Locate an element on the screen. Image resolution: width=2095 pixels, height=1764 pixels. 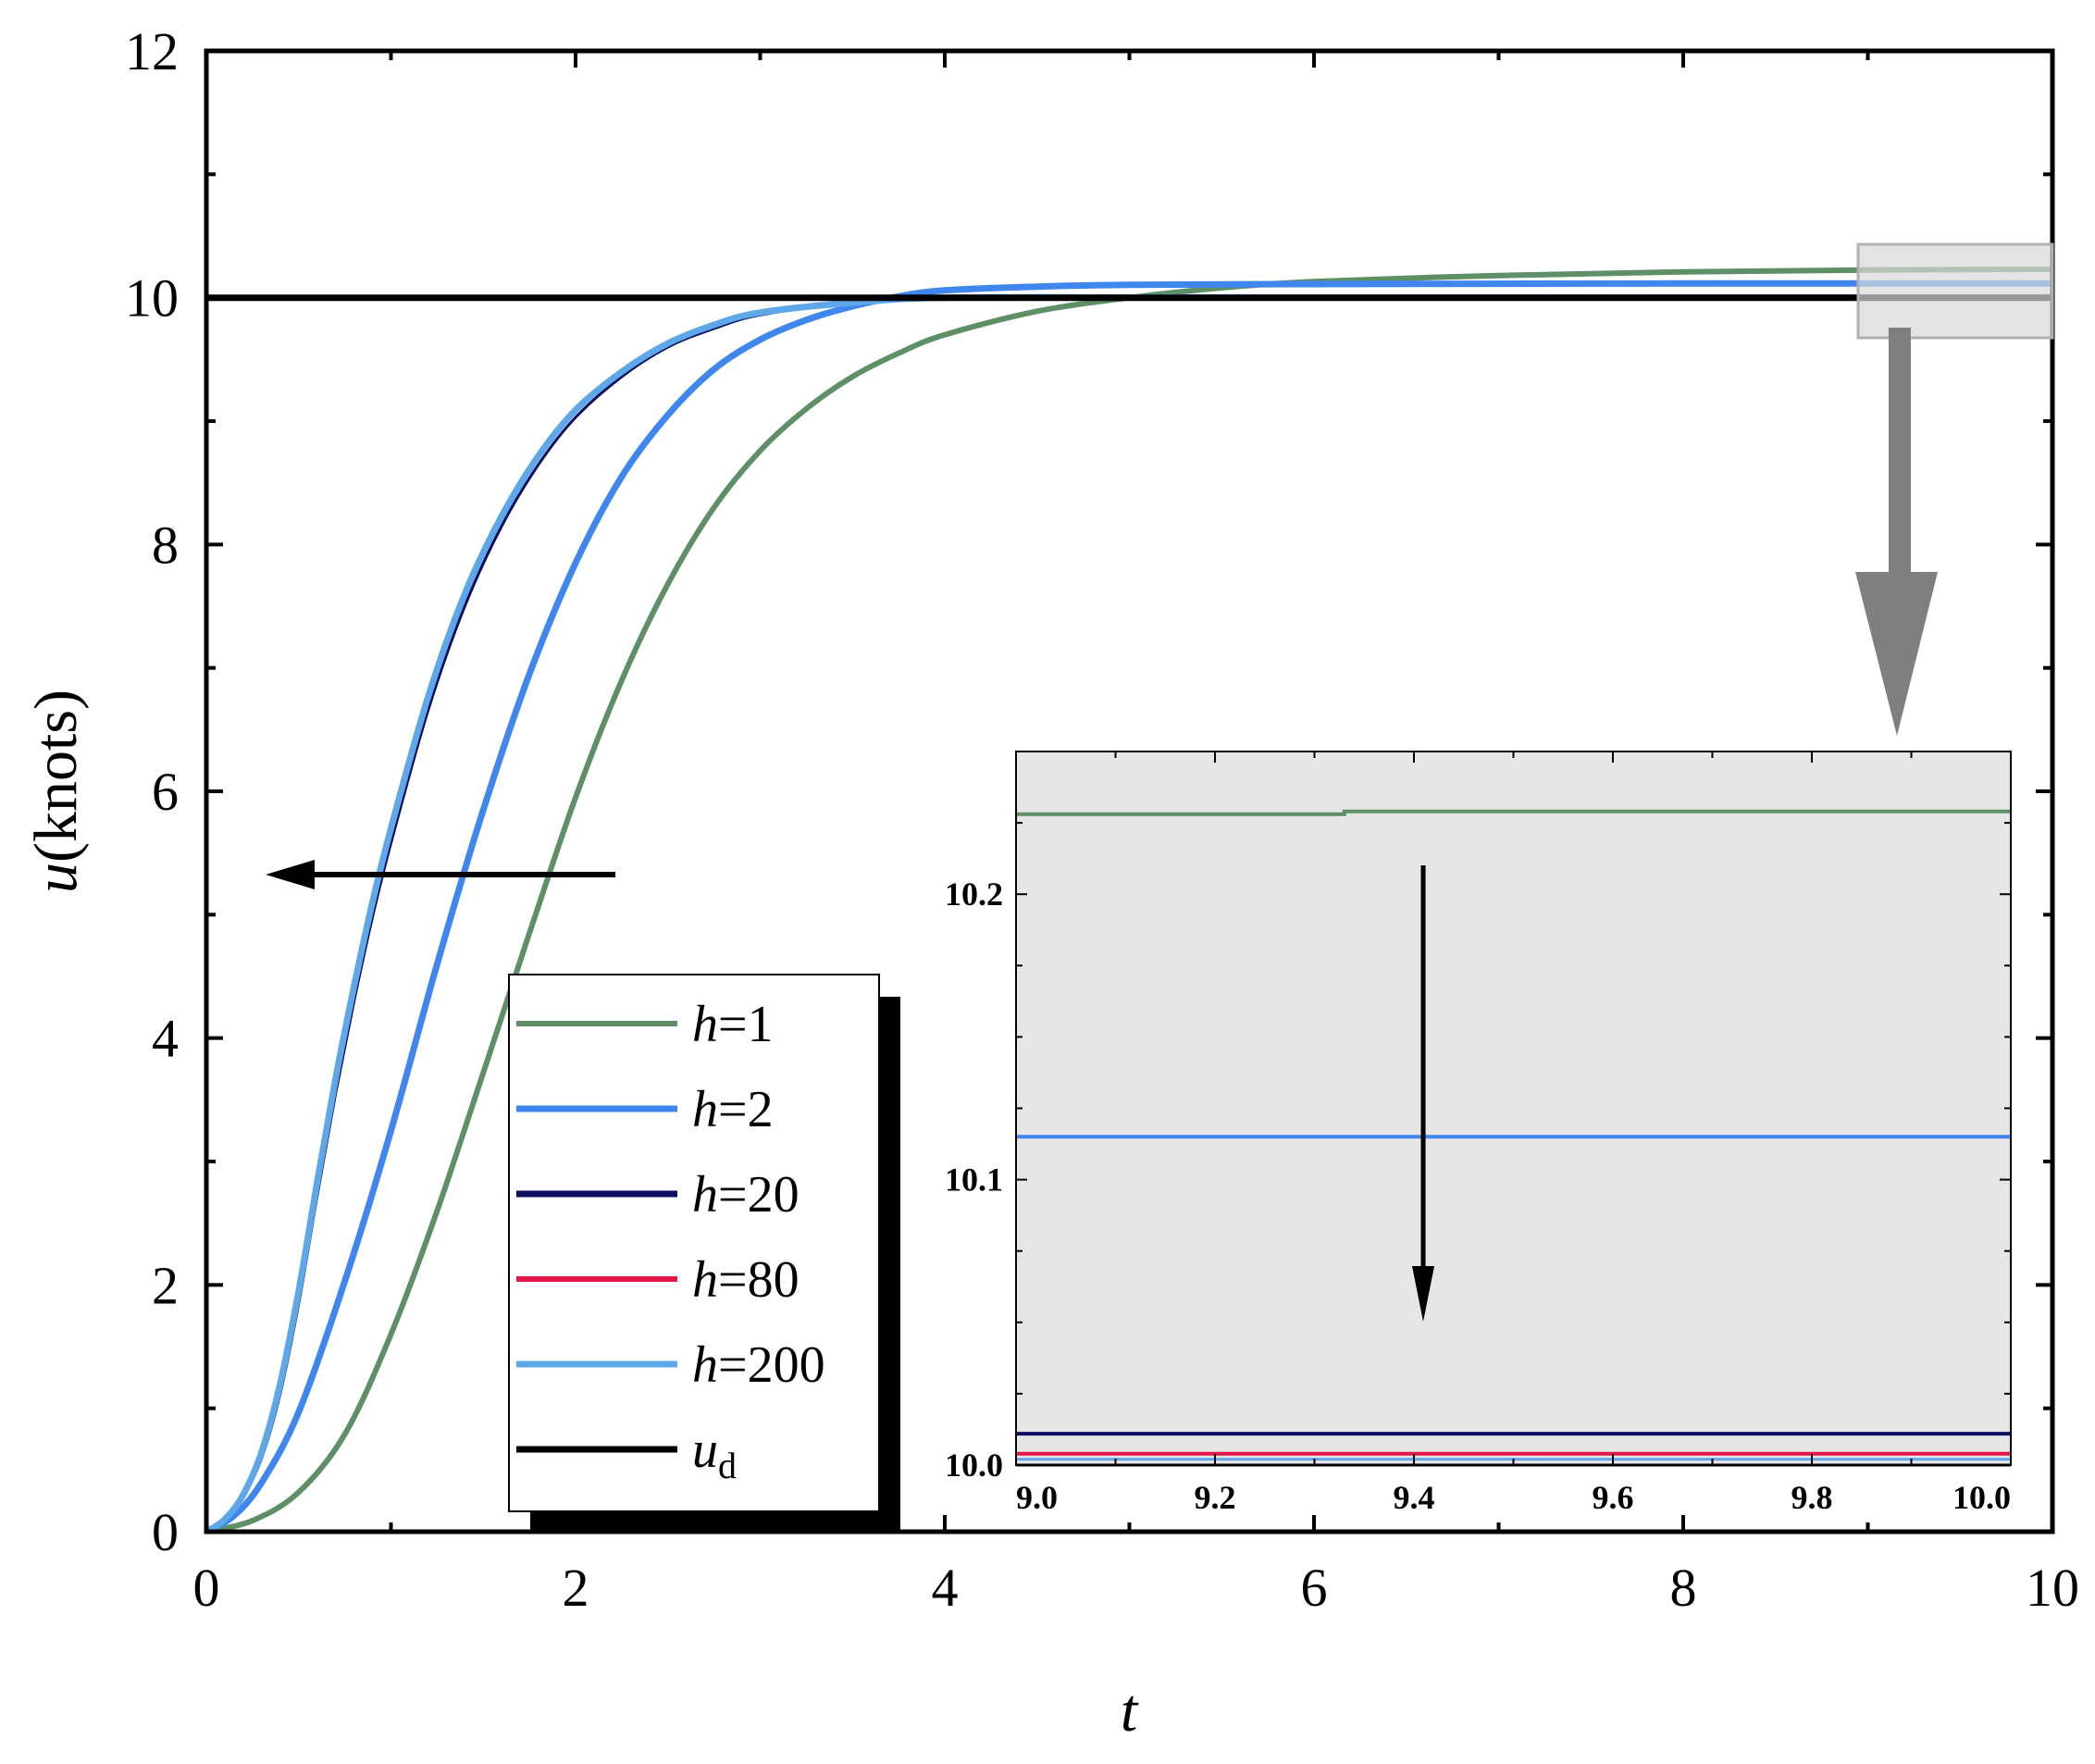
x-tick-label: 10 is located at coordinates (2052, 1588).